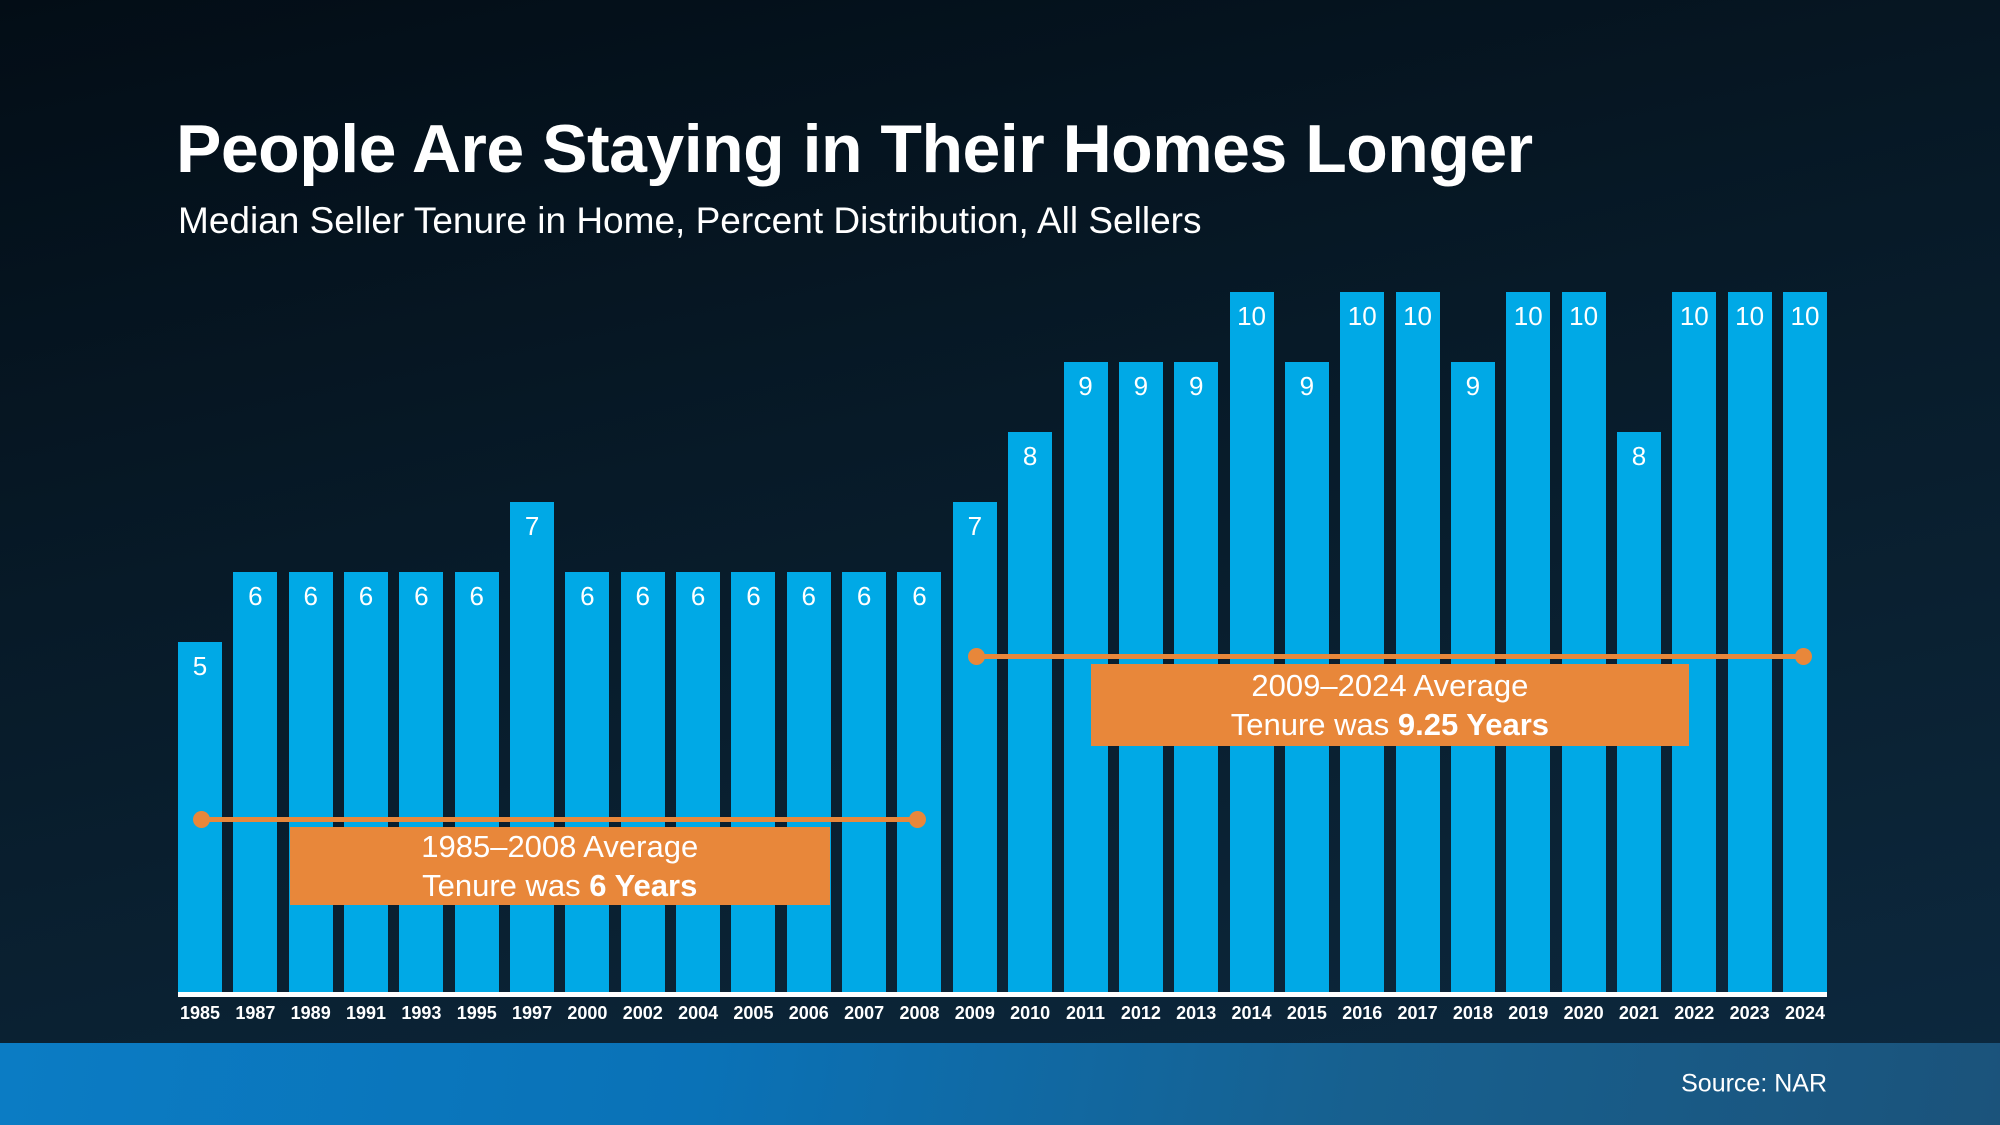 The height and width of the screenshot is (1125, 2000). I want to click on bar-2023: 10, so click(1749, 642).